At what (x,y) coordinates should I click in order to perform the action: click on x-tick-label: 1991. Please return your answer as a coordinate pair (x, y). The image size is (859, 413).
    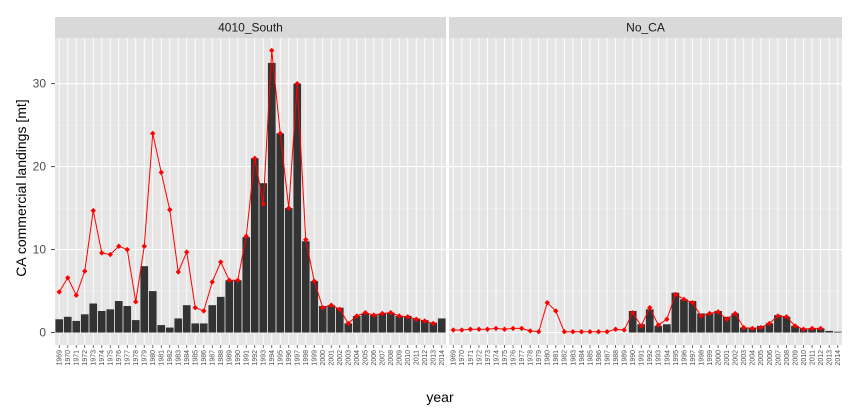
    Looking at the image, I should click on (247, 358).